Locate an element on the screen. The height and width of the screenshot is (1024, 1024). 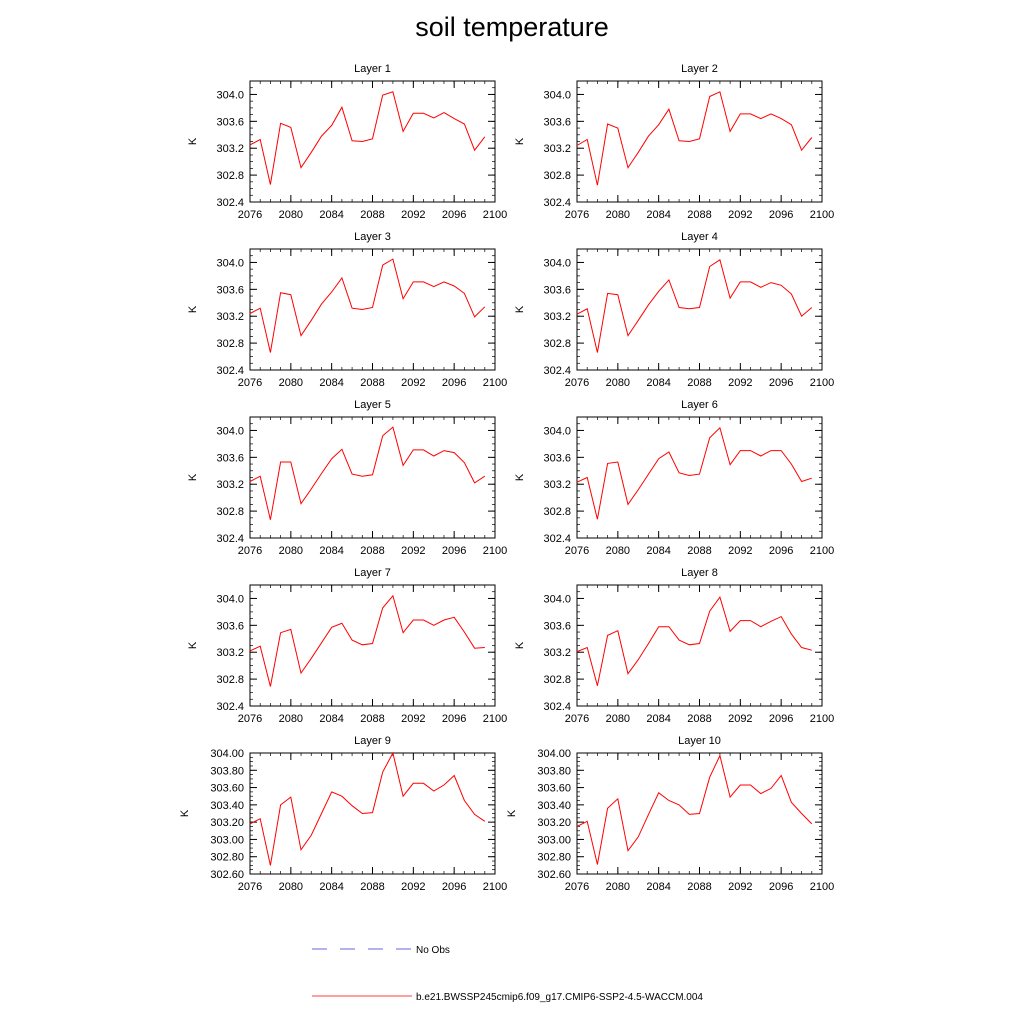
panel-title: Layer 3 is located at coordinates (372, 237).